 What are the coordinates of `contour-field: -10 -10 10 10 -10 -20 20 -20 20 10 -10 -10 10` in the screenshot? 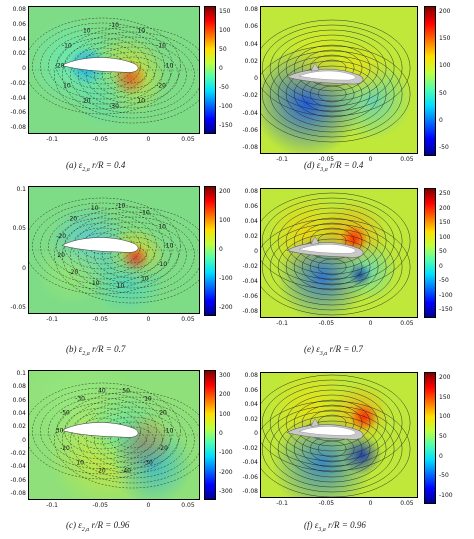 It's located at (114, 250).